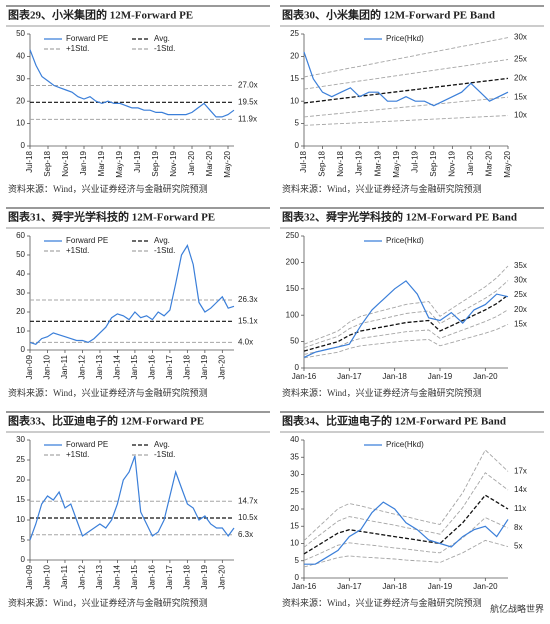 The height and width of the screenshot is (624, 550). I want to click on chart-title: 图表31、舜宇光学科技的 12M-Forward PE, so click(111, 217).